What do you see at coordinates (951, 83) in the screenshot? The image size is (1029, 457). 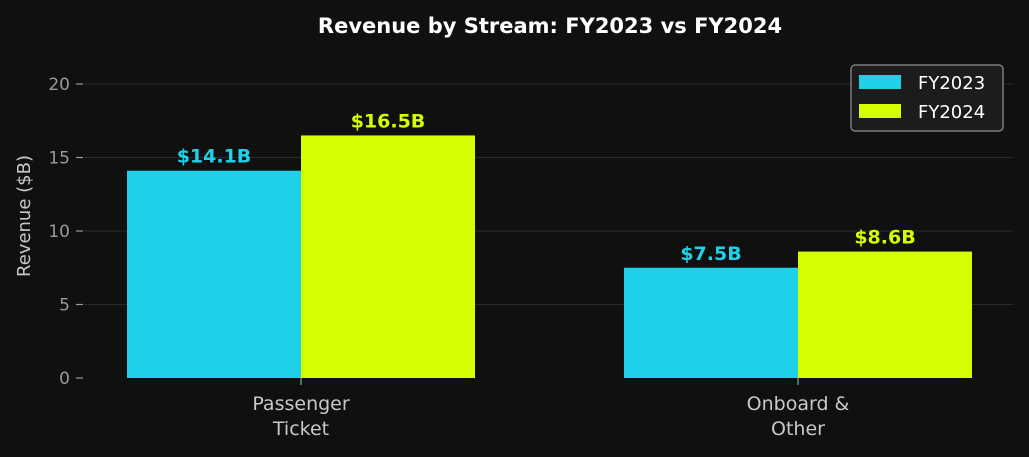 I see `legend-label: FY2023` at bounding box center [951, 83].